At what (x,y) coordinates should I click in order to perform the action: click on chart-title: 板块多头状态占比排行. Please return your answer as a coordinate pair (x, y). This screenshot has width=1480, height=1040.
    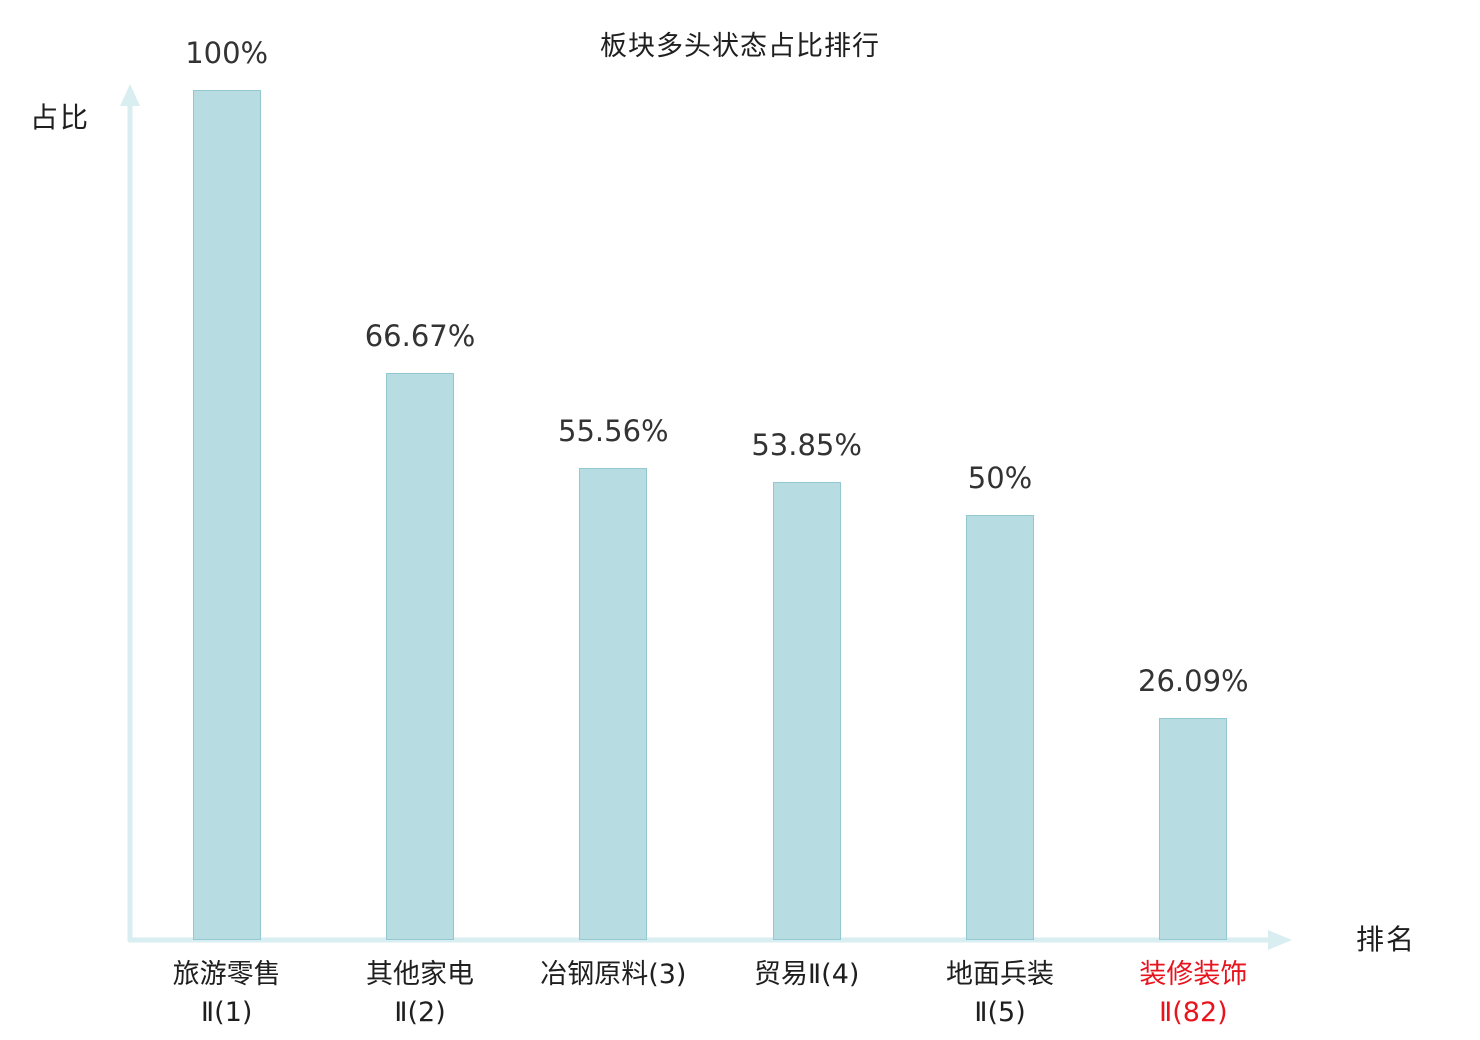
    Looking at the image, I should click on (740, 46).